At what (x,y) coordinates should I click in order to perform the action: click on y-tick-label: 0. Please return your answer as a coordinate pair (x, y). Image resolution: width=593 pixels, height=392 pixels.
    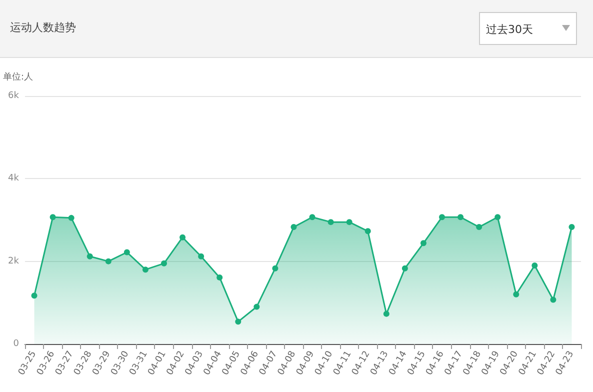
    Looking at the image, I should click on (16, 344).